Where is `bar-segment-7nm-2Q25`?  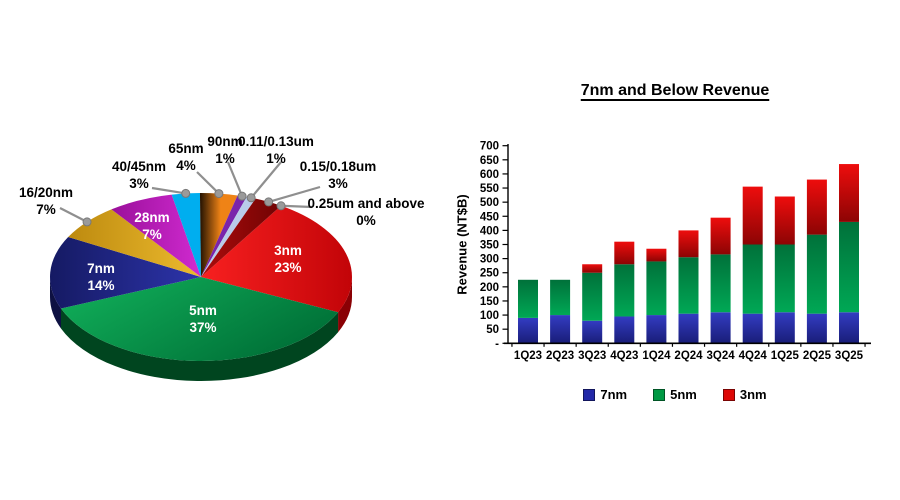 bar-segment-7nm-2Q25 is located at coordinates (816, 328).